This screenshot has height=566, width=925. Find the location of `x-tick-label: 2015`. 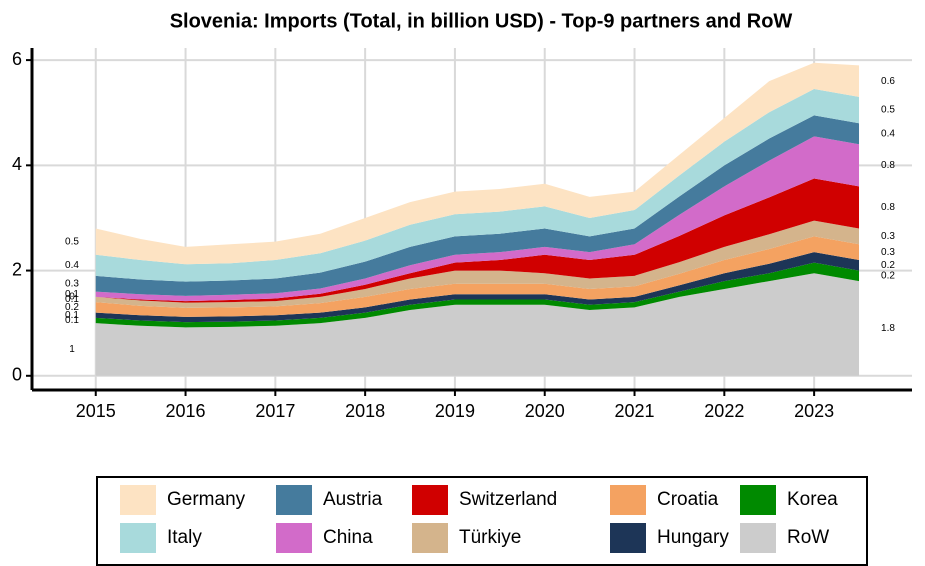

x-tick-label: 2015 is located at coordinates (96, 411).